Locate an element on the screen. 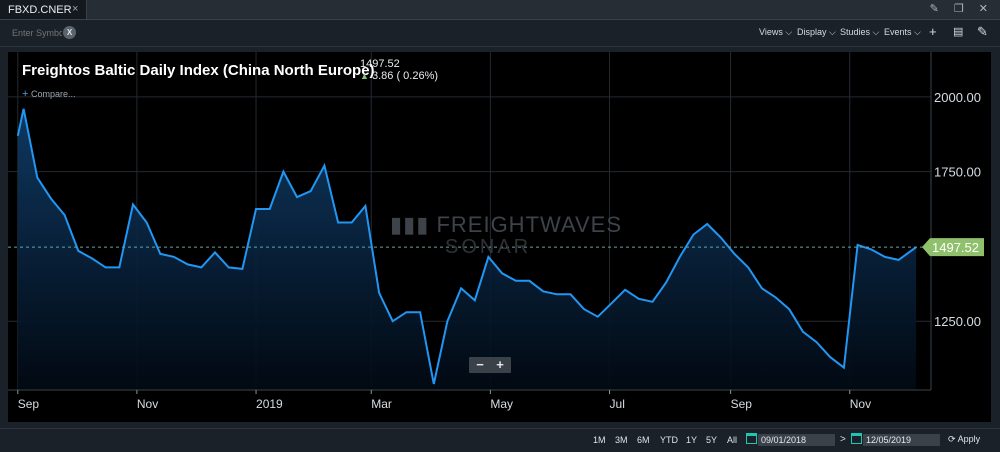 Image resolution: width=1000 pixels, height=452 pixels. views-menu: Views ⌵ is located at coordinates (776, 32).